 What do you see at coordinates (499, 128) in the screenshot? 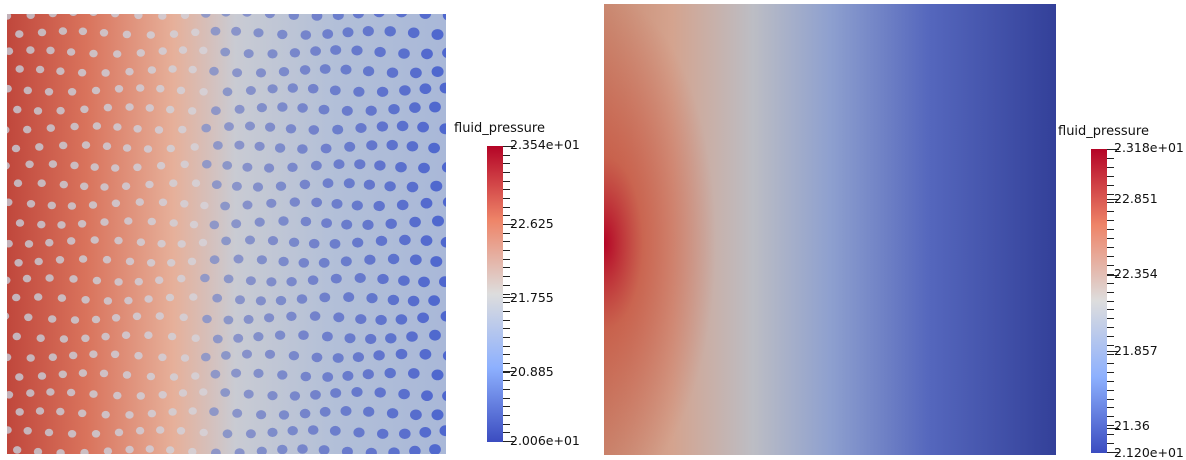
I see `left-colorbar-title: fluid_pressure` at bounding box center [499, 128].